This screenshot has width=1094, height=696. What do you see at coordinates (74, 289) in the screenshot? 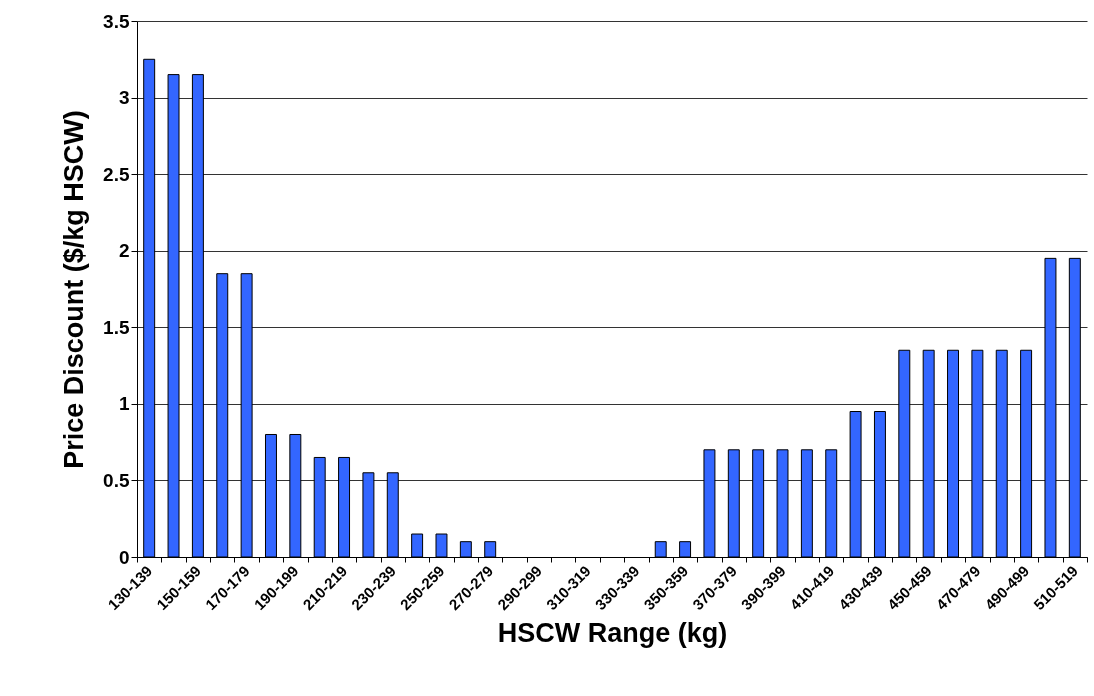
I see `y-axis-title: Price Discount ($/kg HSCW)` at bounding box center [74, 289].